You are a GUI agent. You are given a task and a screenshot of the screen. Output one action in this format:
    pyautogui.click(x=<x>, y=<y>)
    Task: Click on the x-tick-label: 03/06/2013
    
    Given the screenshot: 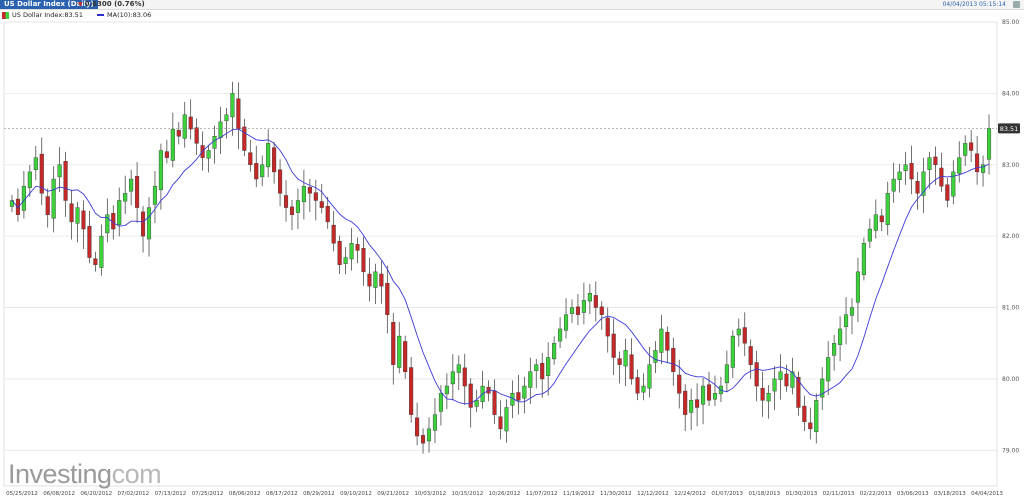 What is the action you would take?
    pyautogui.click(x=913, y=494)
    